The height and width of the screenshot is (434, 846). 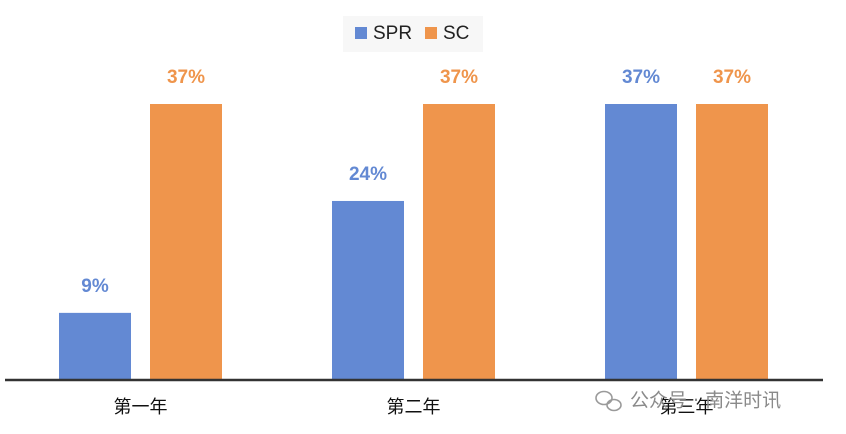 What do you see at coordinates (414, 407) in the screenshot?
I see `x-tick-label: 第二年` at bounding box center [414, 407].